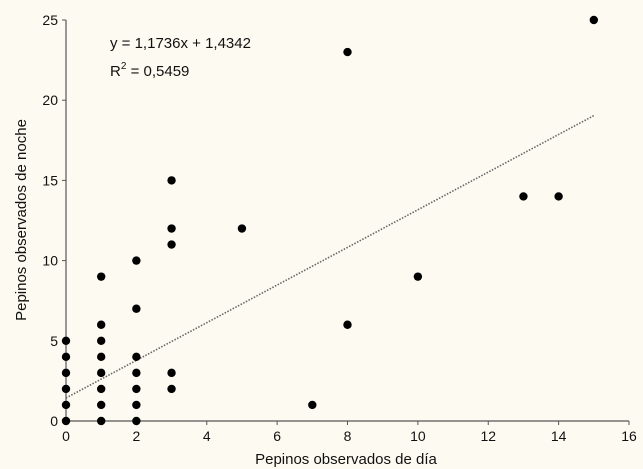 The width and height of the screenshot is (643, 469). I want to click on r-squared-value: = 0,5459, so click(157, 71).